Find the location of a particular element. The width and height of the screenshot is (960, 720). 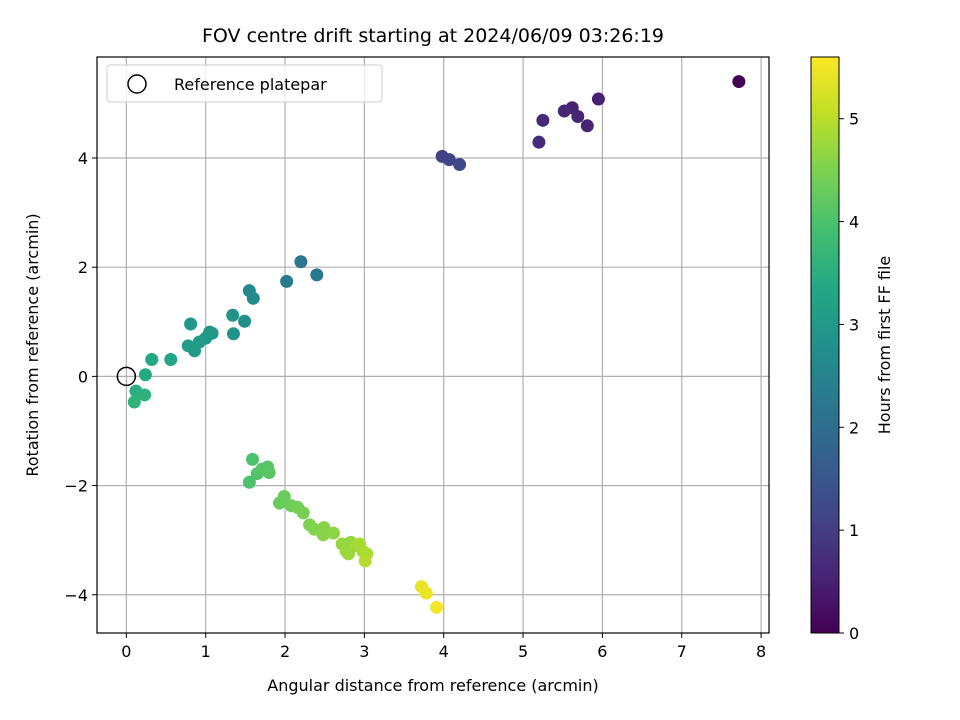

legend-box is located at coordinates (244, 83).